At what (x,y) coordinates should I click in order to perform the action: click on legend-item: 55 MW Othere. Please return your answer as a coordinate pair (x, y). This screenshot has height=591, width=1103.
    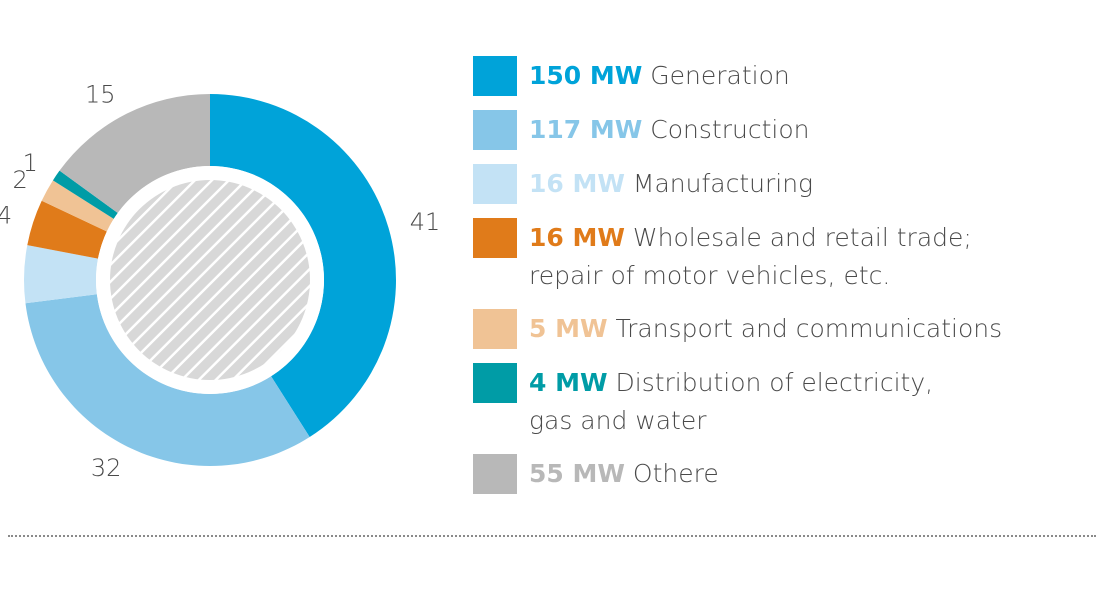
    Looking at the image, I should click on (783, 474).